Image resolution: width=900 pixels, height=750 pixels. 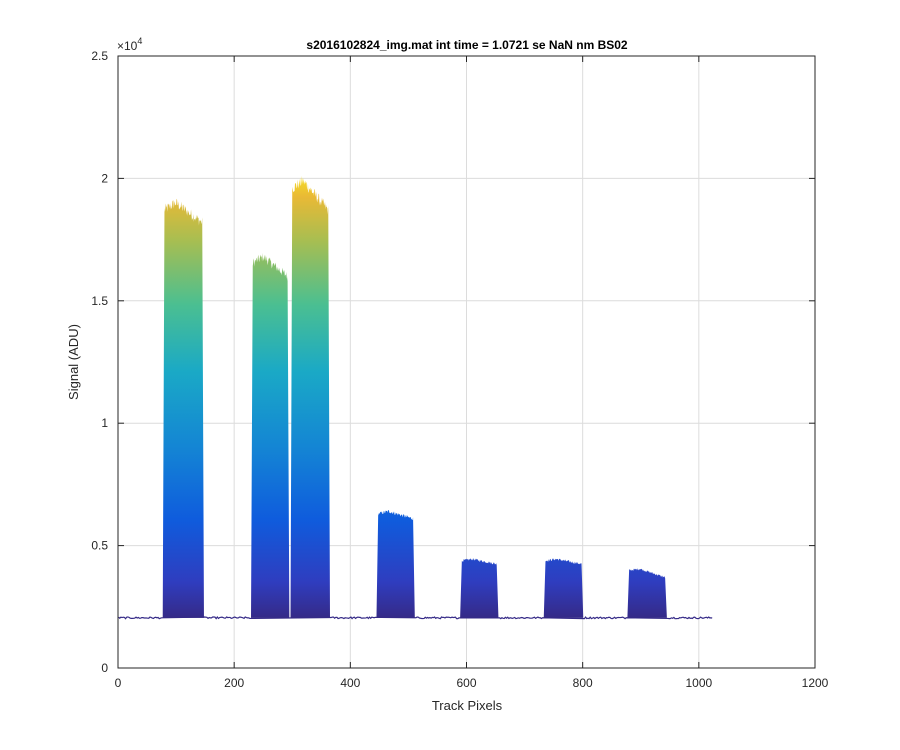 I want to click on x-tick-label: 1000, so click(x=698, y=683).